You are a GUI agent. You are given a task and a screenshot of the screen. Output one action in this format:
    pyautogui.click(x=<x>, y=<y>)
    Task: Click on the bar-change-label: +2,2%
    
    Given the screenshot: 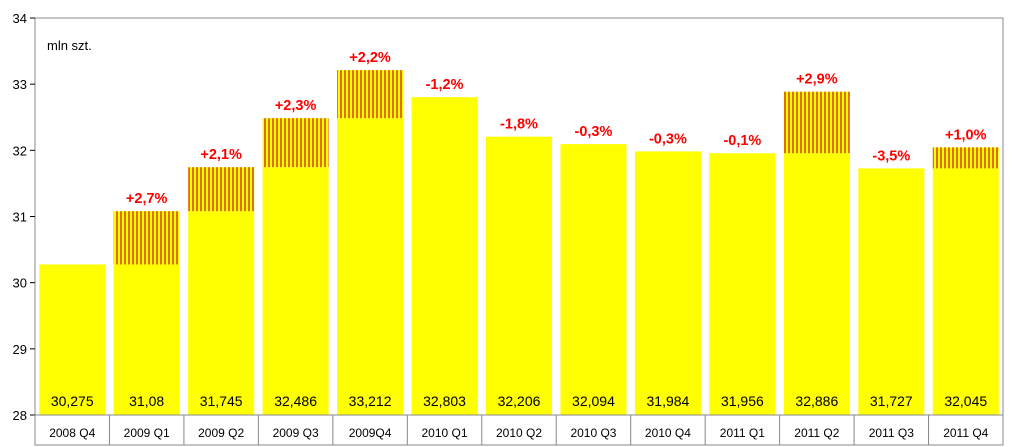 What is the action you would take?
    pyautogui.click(x=370, y=58)
    